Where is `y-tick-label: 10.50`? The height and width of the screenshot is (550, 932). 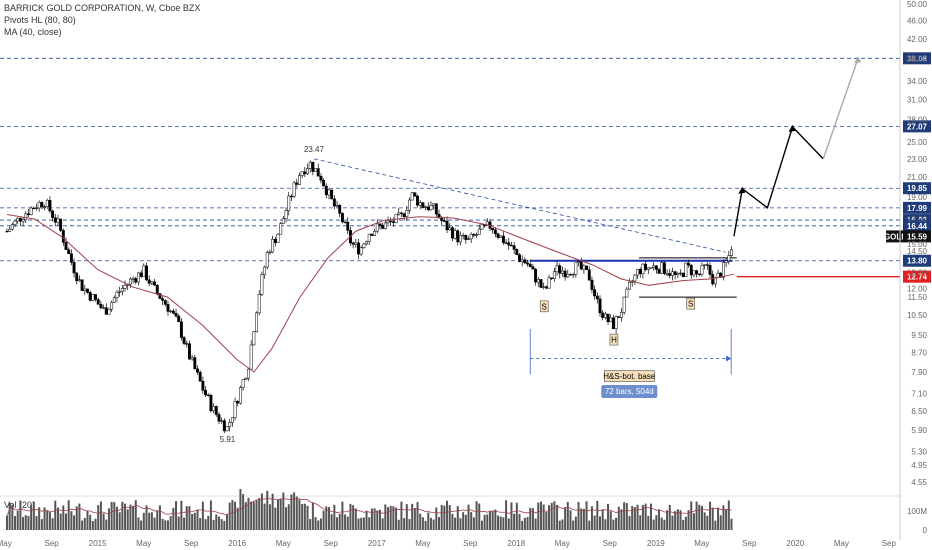
y-tick-label: 10.50 is located at coordinates (917, 315).